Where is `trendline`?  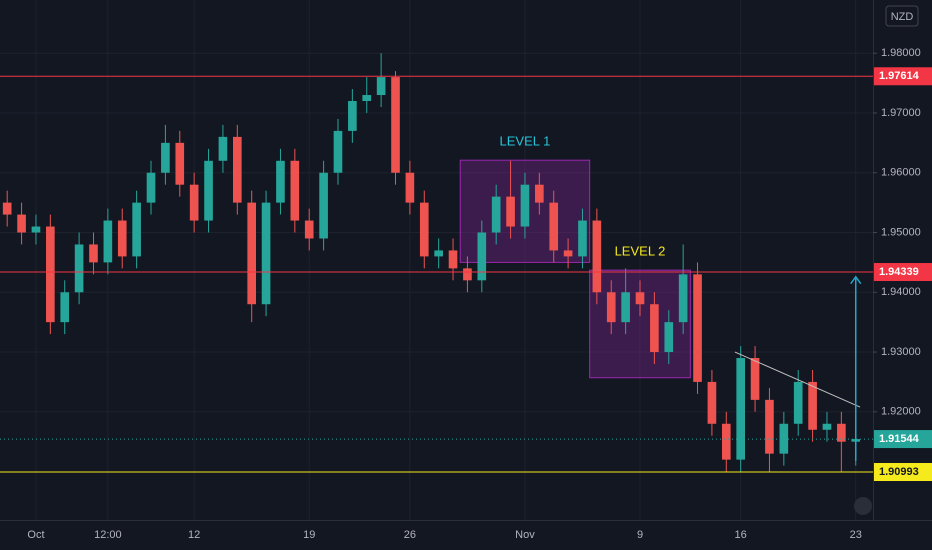 trendline is located at coordinates (797, 379).